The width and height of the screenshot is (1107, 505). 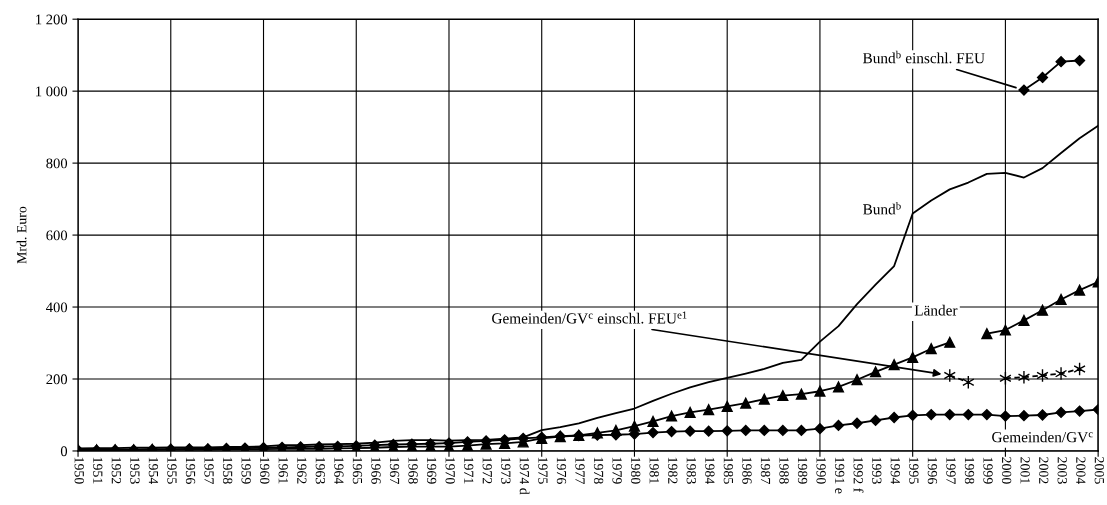 What do you see at coordinates (543, 470) in the screenshot?
I see `x-tick-label: 1975` at bounding box center [543, 470].